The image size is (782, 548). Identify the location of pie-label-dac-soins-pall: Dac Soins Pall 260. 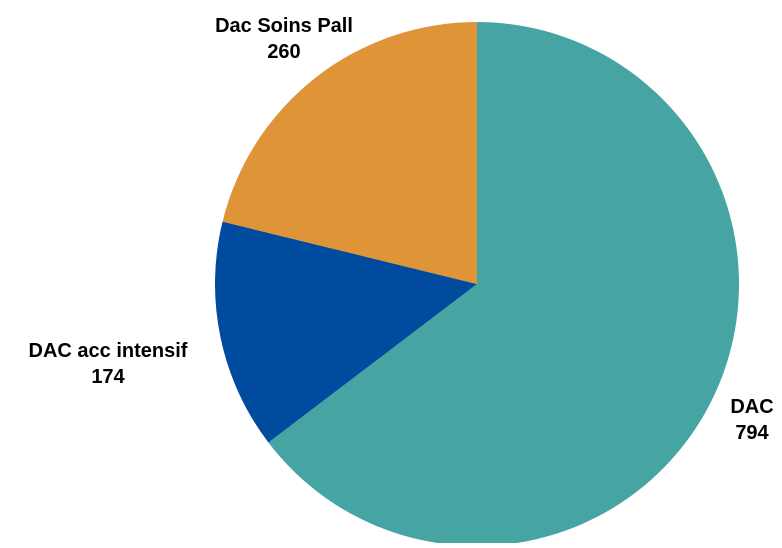
(284, 39).